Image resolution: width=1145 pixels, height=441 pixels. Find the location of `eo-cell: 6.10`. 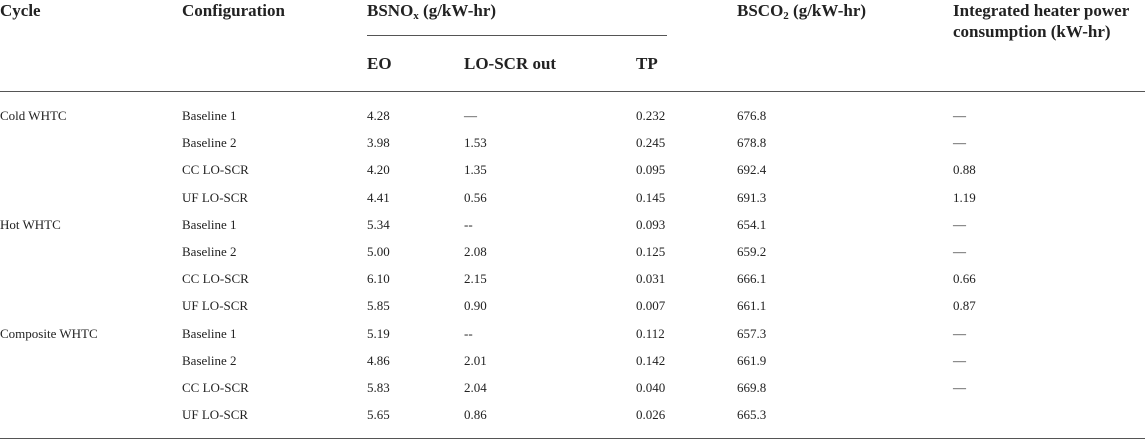

eo-cell: 6.10 is located at coordinates (378, 279).